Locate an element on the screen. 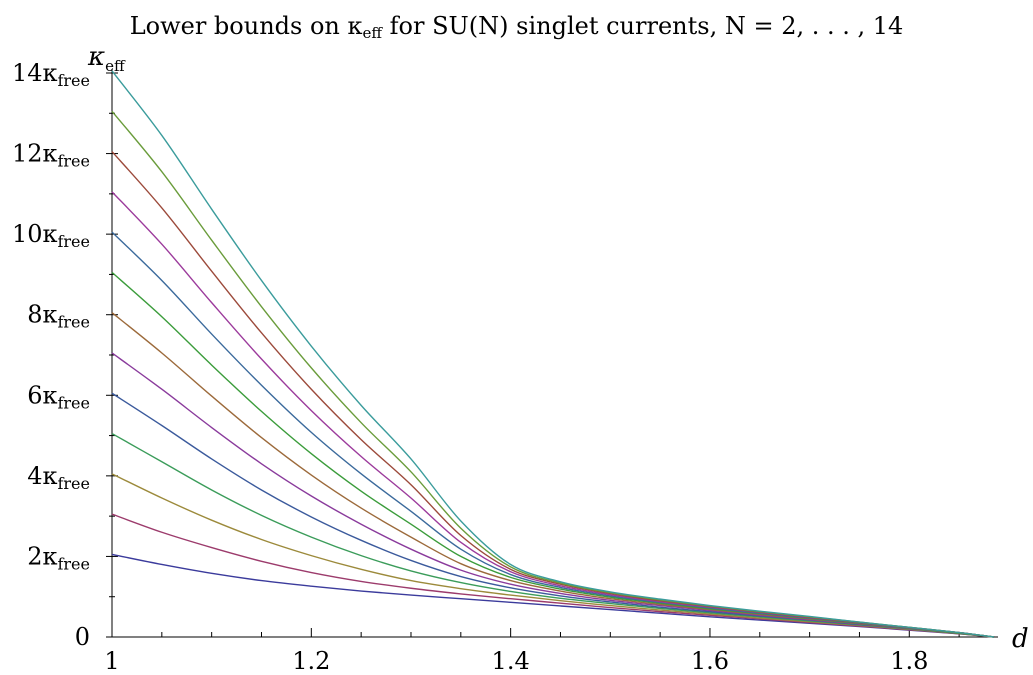  x-tick-label-0: 1 is located at coordinates (111, 661).